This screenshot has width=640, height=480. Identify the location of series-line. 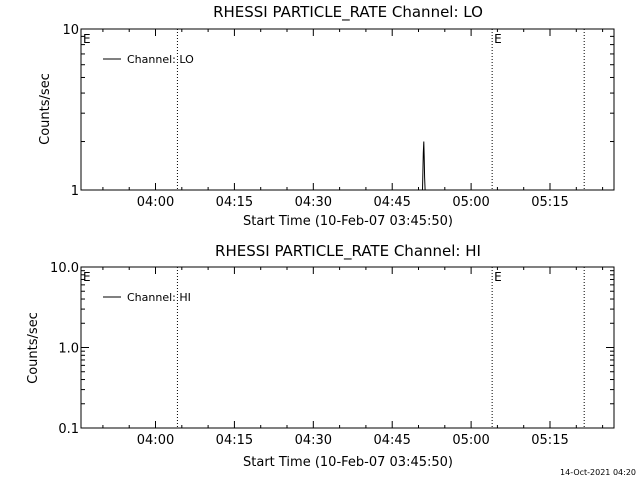
(424, 166).